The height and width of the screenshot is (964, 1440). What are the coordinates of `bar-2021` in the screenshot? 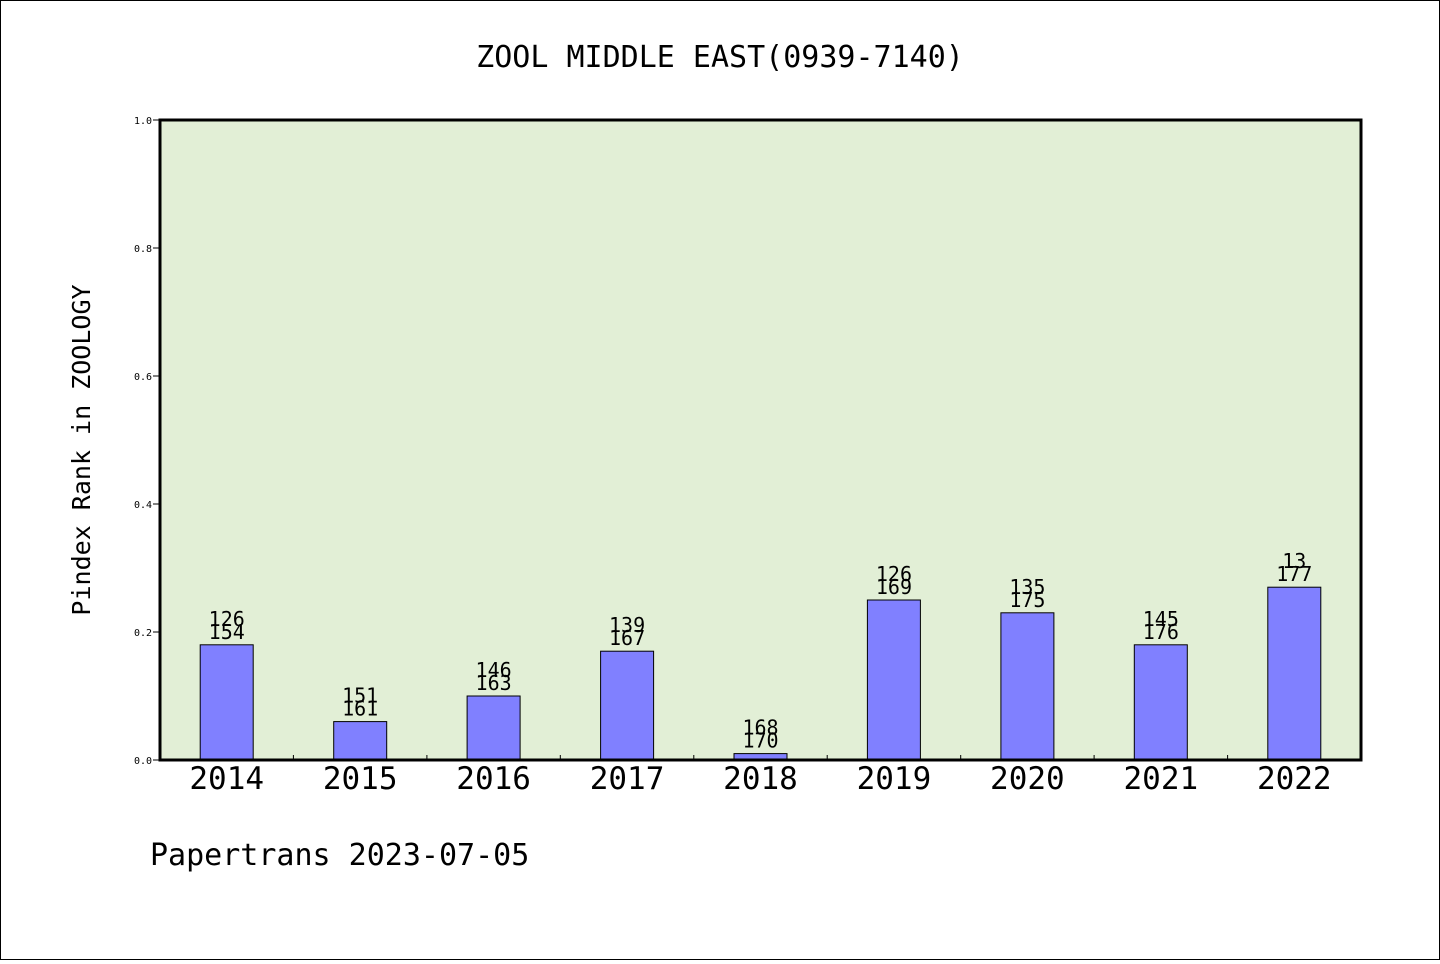 It's located at (1160, 702).